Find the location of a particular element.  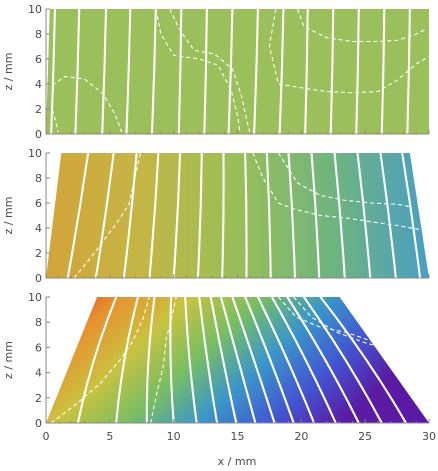

x-tick-label: 5 is located at coordinates (109, 436).